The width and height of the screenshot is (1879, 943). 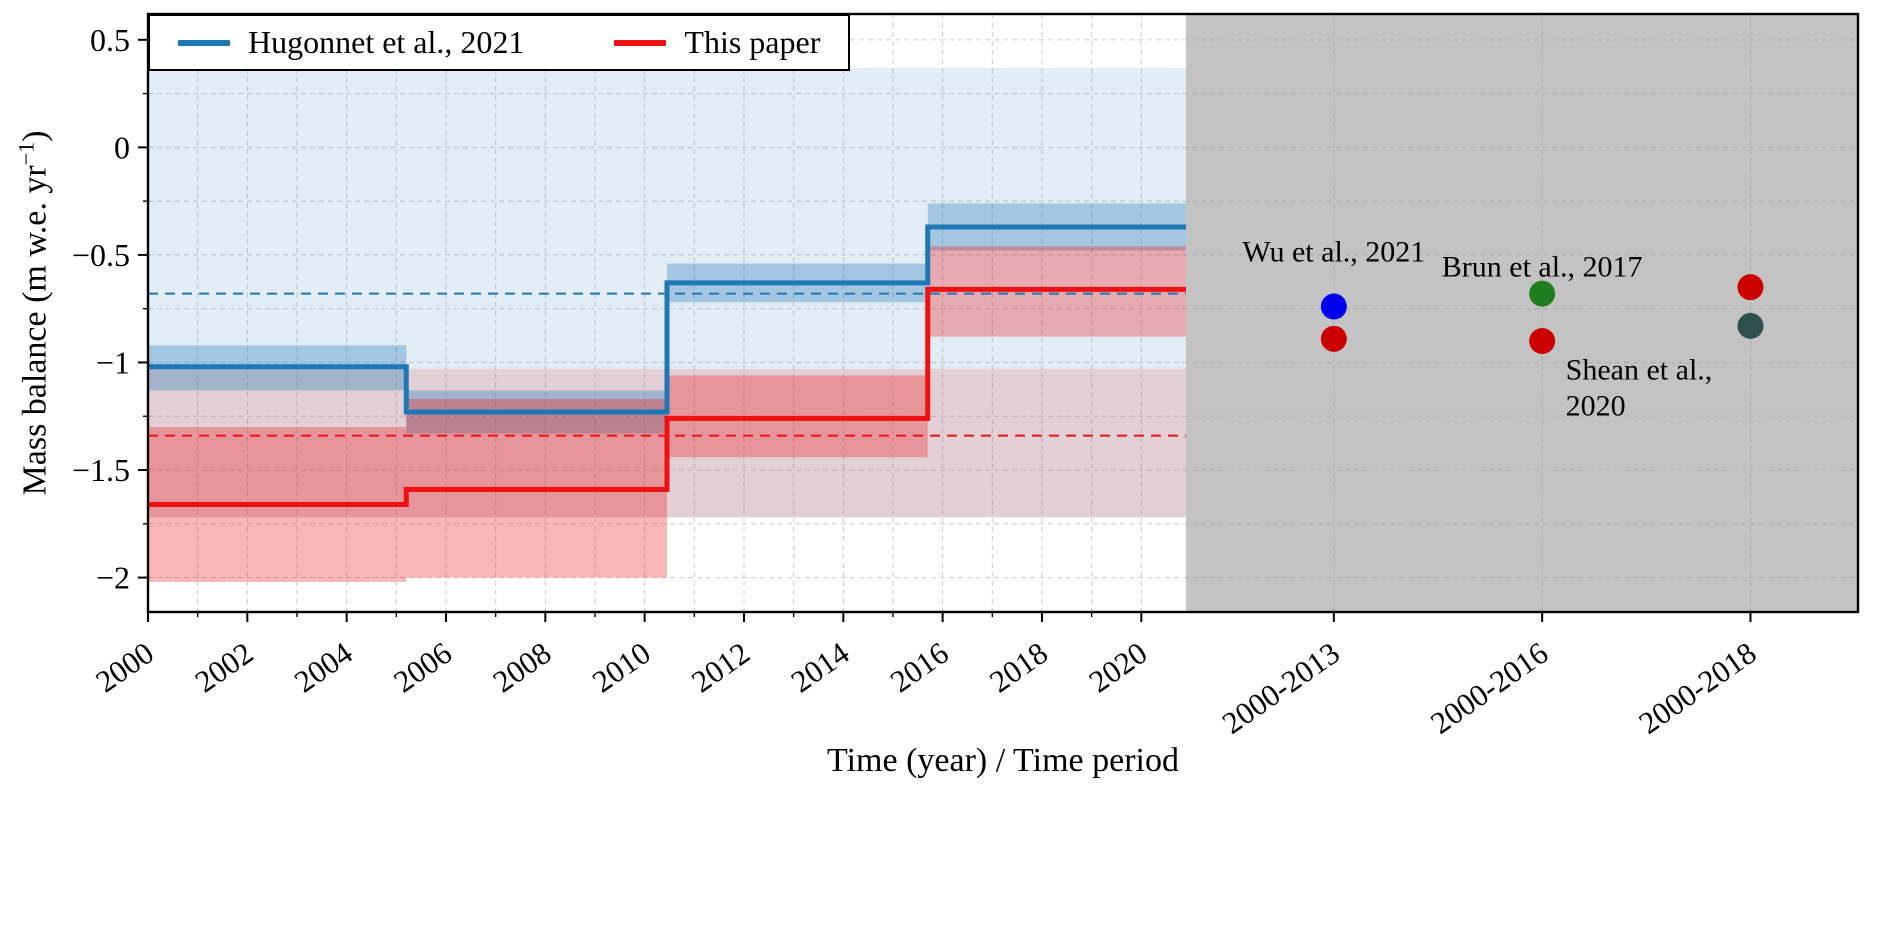 What do you see at coordinates (1489, 688) in the screenshot?
I see `x-period-tick-label: 2000-2016` at bounding box center [1489, 688].